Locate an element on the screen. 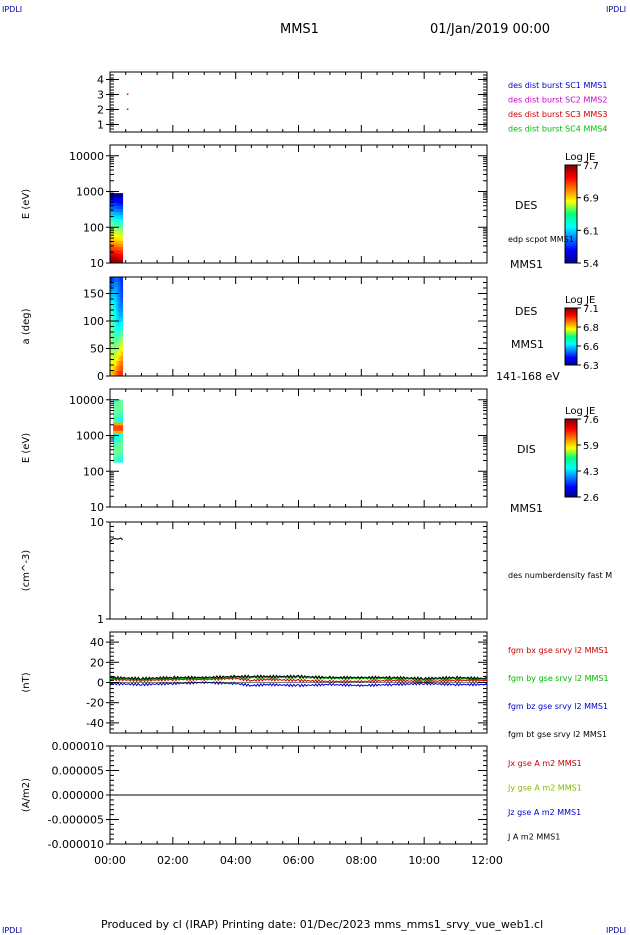  legend-entry: fgm bt gse srvy l2 MMS1 is located at coordinates (557, 734).